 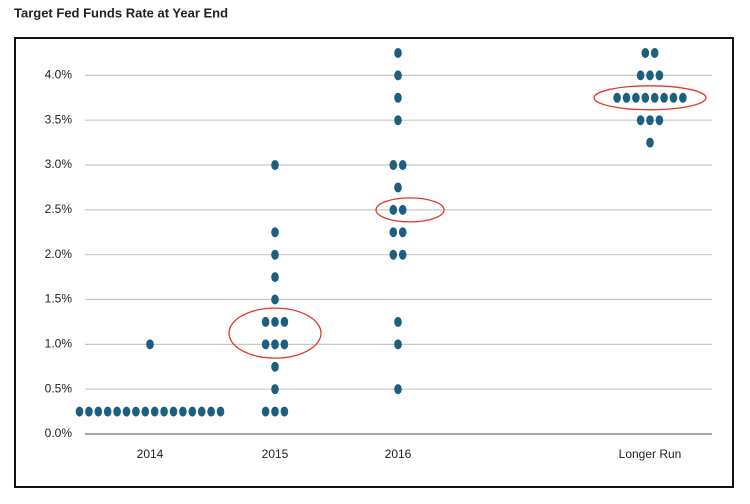 I want to click on x-tick-label: 2016, so click(x=398, y=454).